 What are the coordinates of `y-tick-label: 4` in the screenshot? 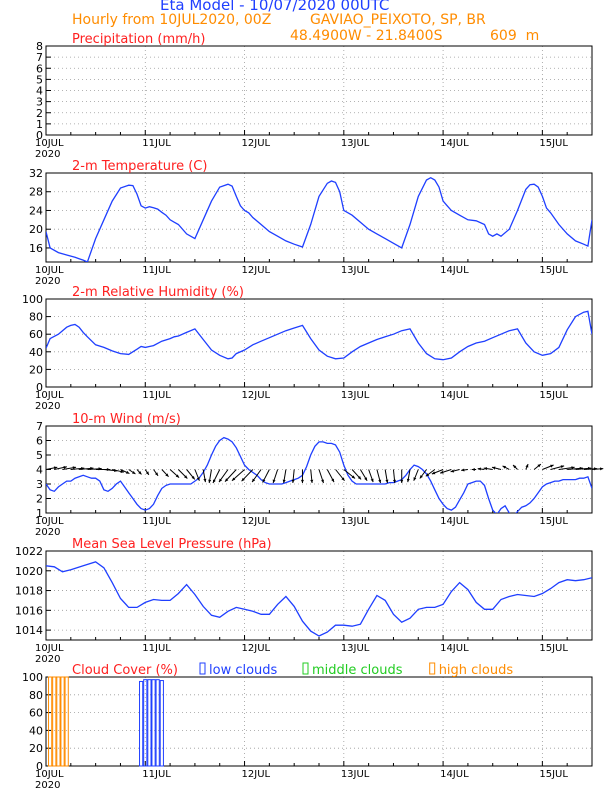 It's located at (39, 470).